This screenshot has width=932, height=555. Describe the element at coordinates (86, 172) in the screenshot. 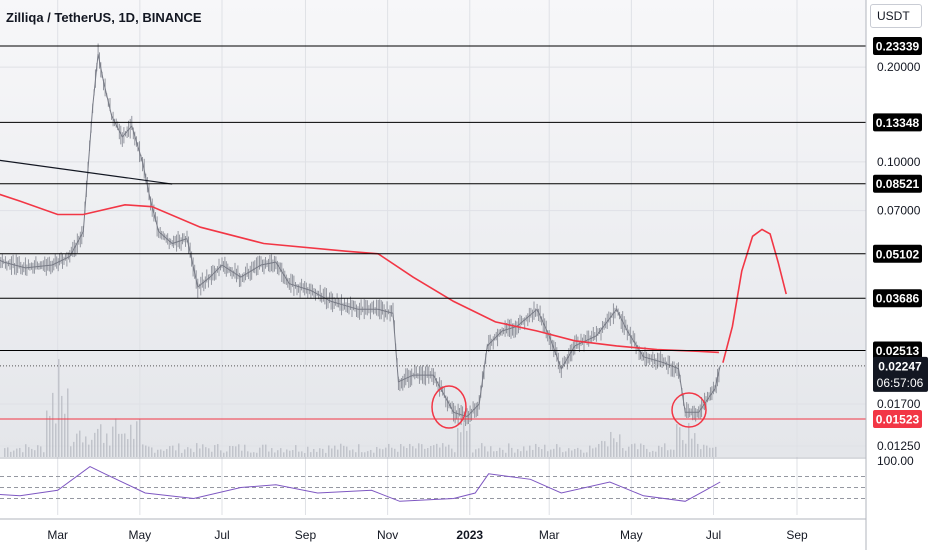

I see `trend-line` at that location.